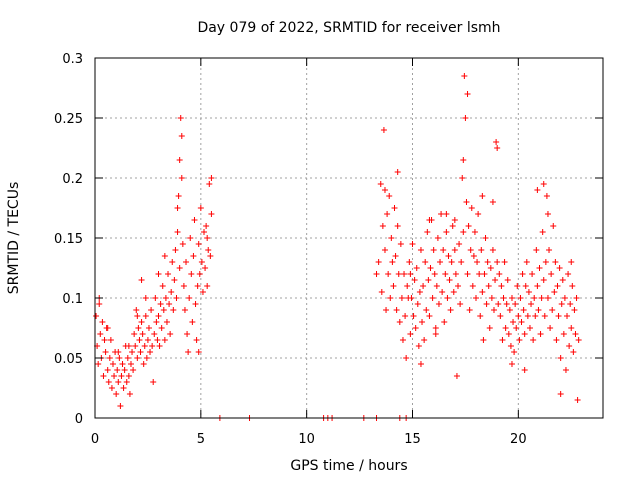 The height and width of the screenshot is (480, 640). I want to click on y-axis-label: SRMTID / TECUs, so click(14, 238).